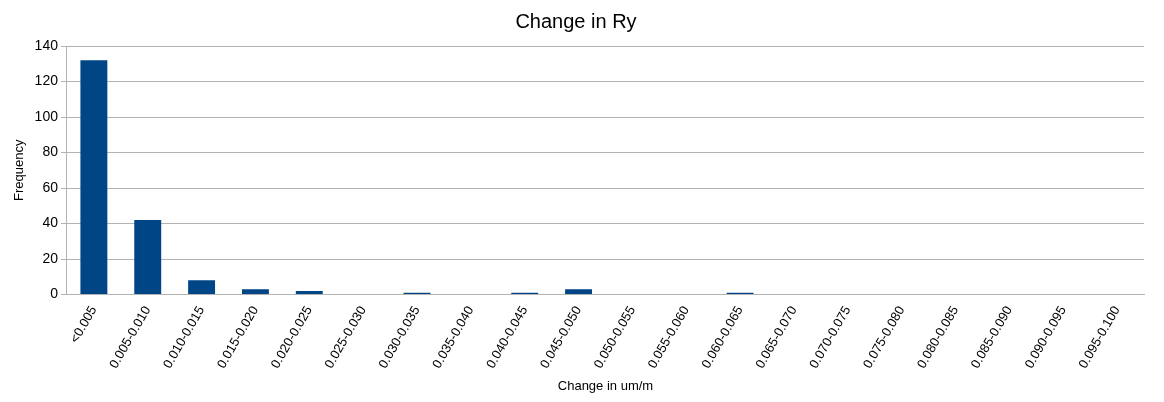 This screenshot has width=1164, height=402. I want to click on x-axis-title: Change in um/m, so click(605, 385).